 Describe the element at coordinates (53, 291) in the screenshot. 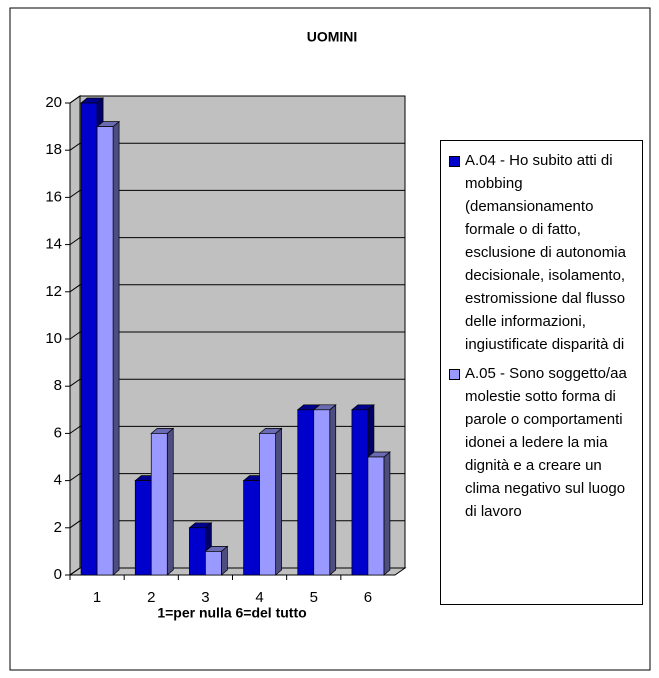

I see `y-tick-label: 12` at that location.